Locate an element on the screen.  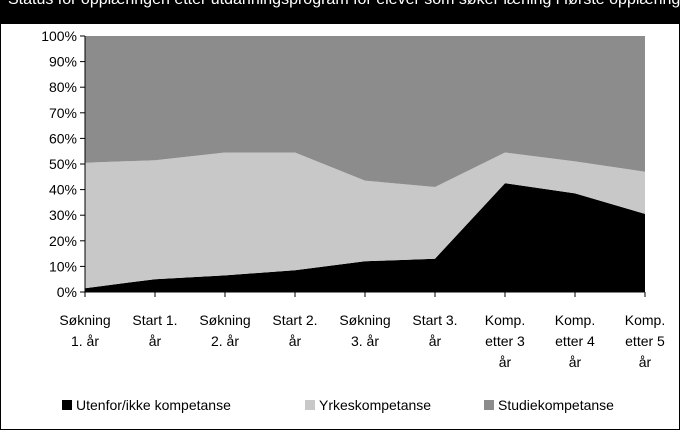
y-tick-label: 30% is located at coordinates (63, 215).